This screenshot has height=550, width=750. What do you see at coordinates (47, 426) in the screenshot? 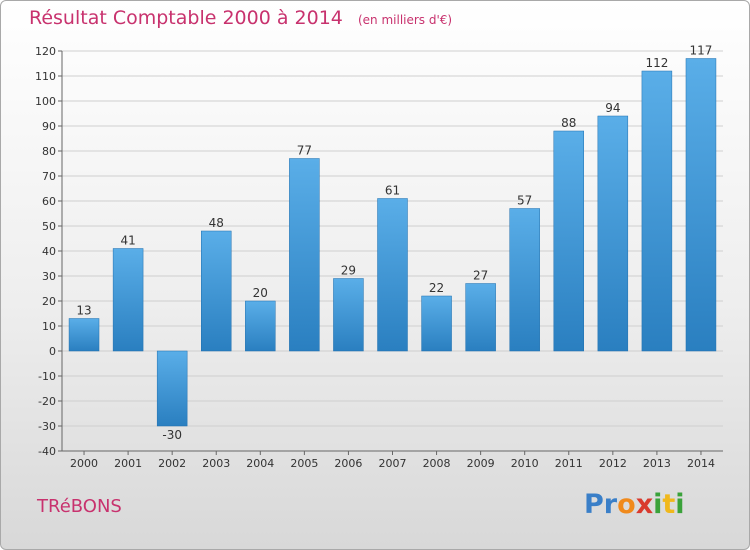
I see `y-tick-label: -30` at bounding box center [47, 426].